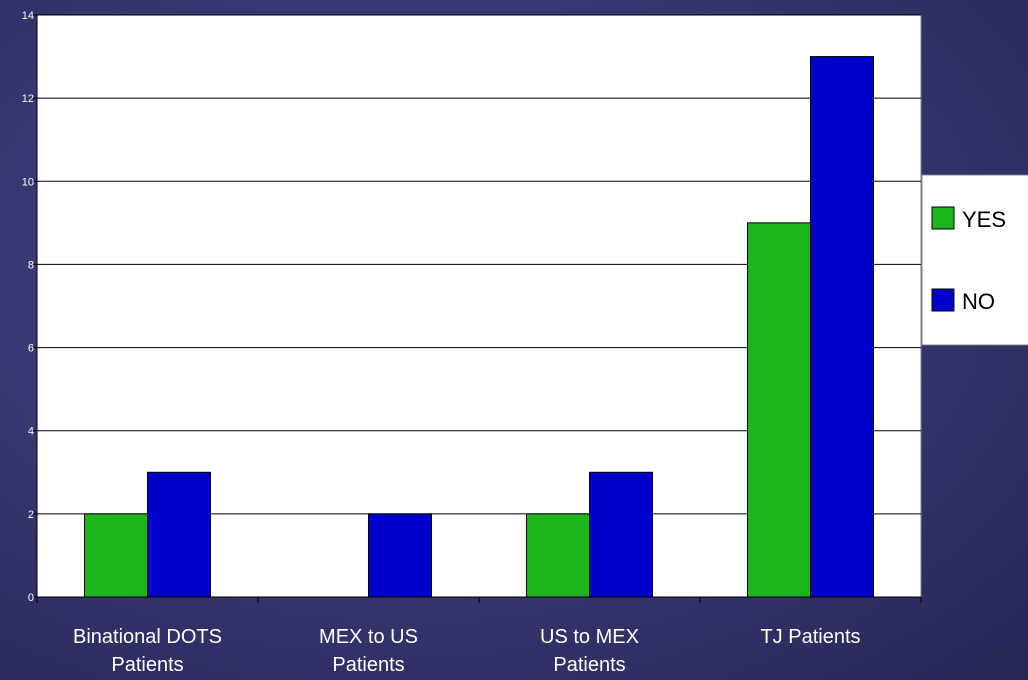  Describe the element at coordinates (943, 218) in the screenshot. I see `legend-swatch-yes` at that location.